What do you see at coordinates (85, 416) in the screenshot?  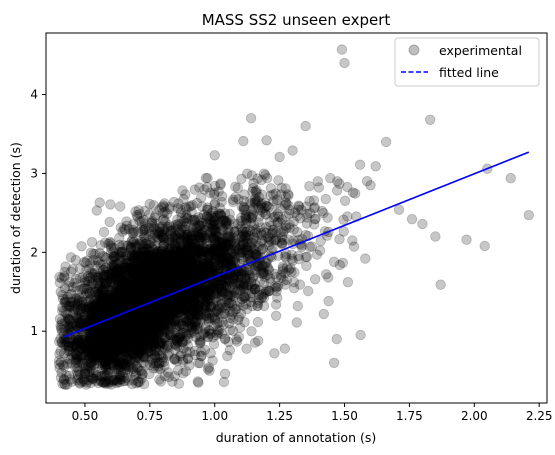 I see `x-tick-label: 0.50` at bounding box center [85, 416].